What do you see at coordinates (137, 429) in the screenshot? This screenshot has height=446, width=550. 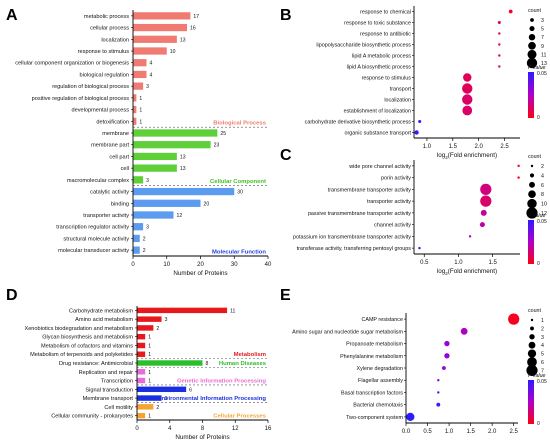 I see `x-tick-label: 0` at bounding box center [137, 429].